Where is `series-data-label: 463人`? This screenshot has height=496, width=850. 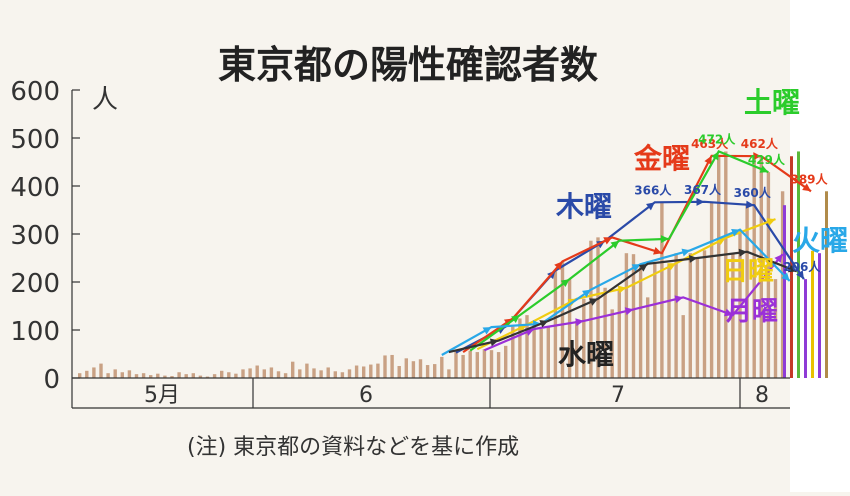
series-data-label: 463人 is located at coordinates (710, 143).